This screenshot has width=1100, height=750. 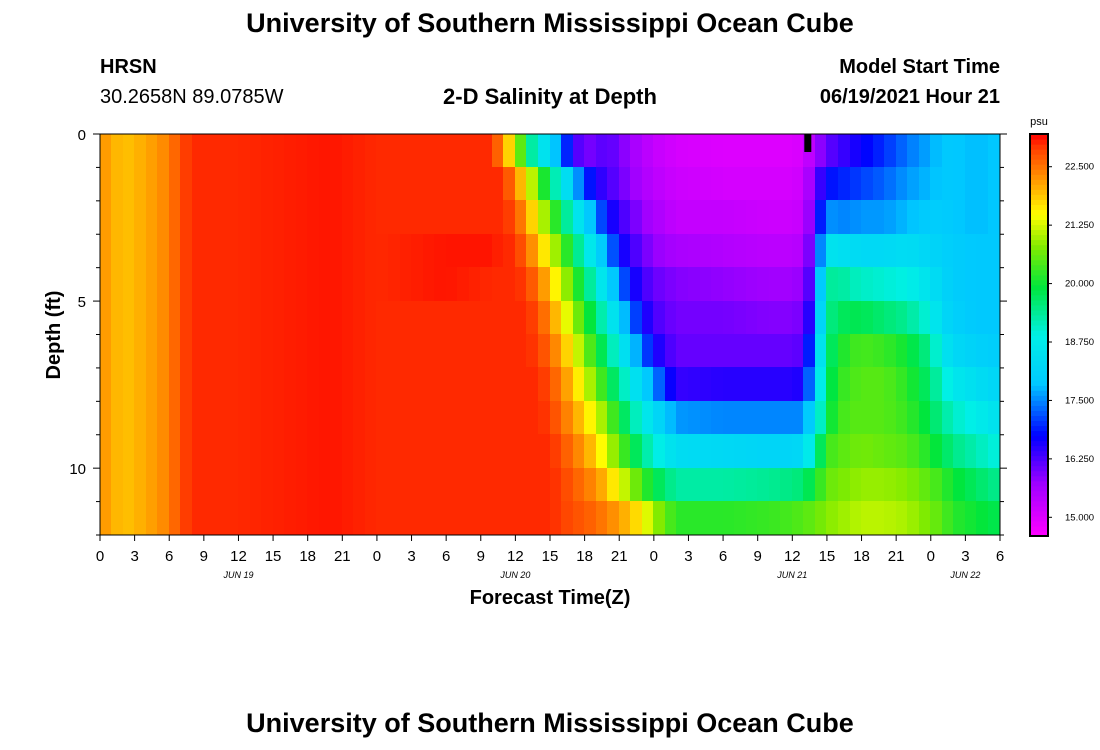 I want to click on y-axis-label: Depth (ft), so click(x=54, y=335).